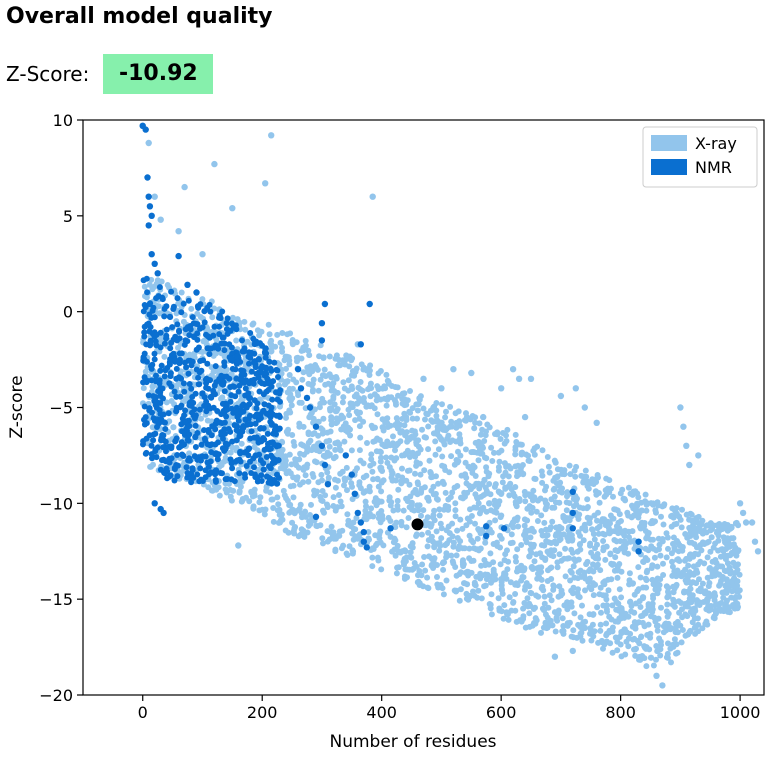 The height and width of the screenshot is (757, 778). I want to click on y-tick-label: −15, so click(56, 599).